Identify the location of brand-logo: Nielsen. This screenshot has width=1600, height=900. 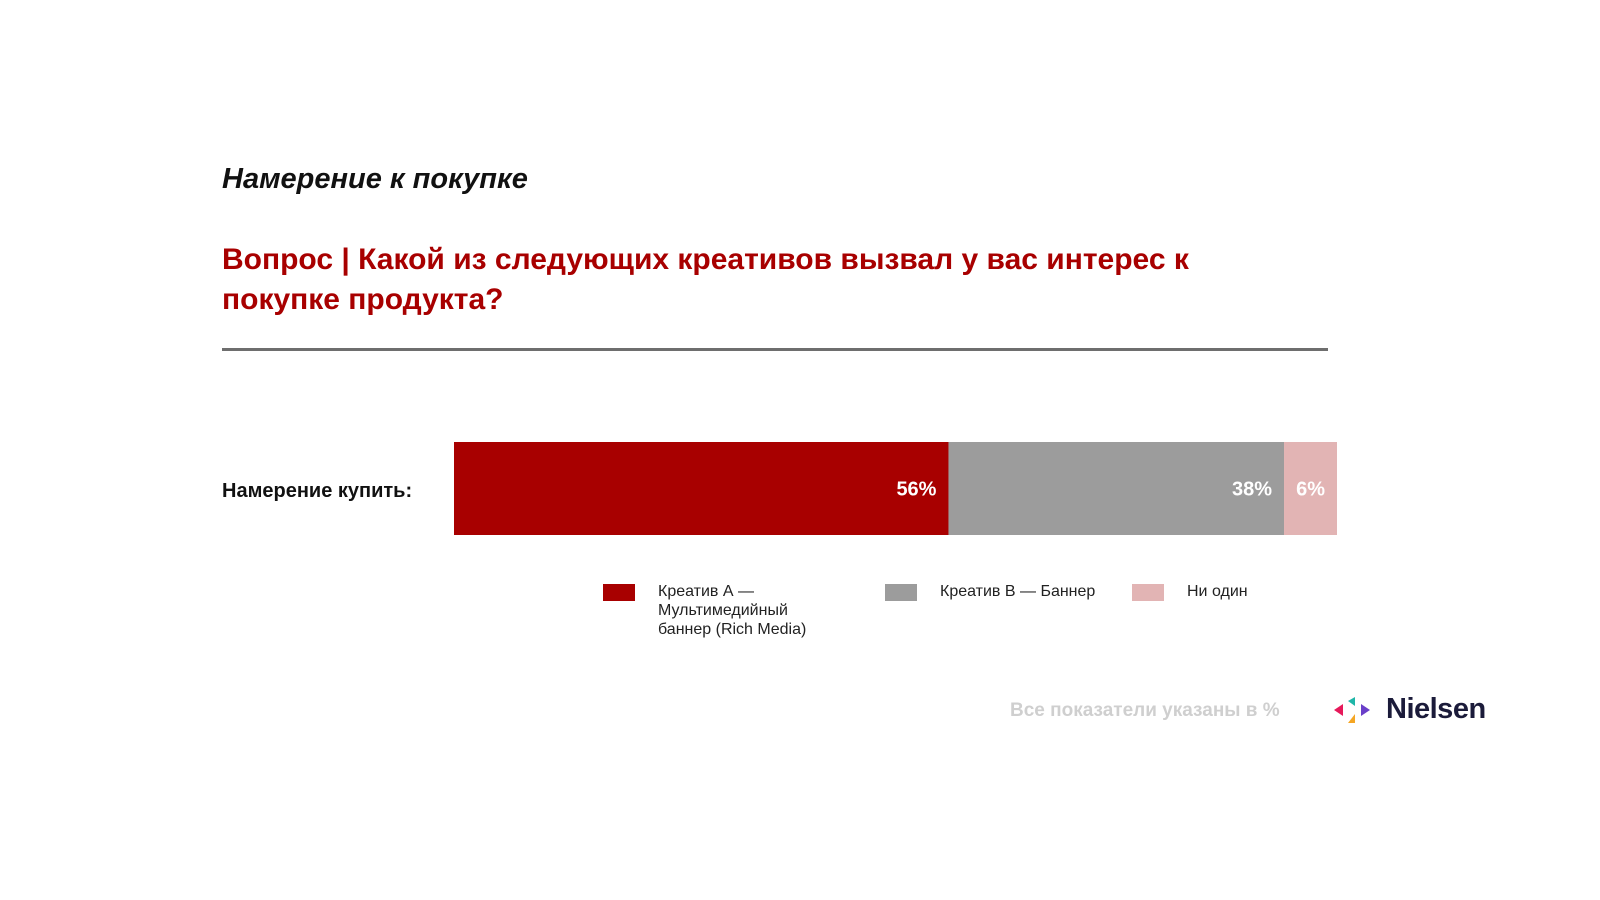
(1409, 709).